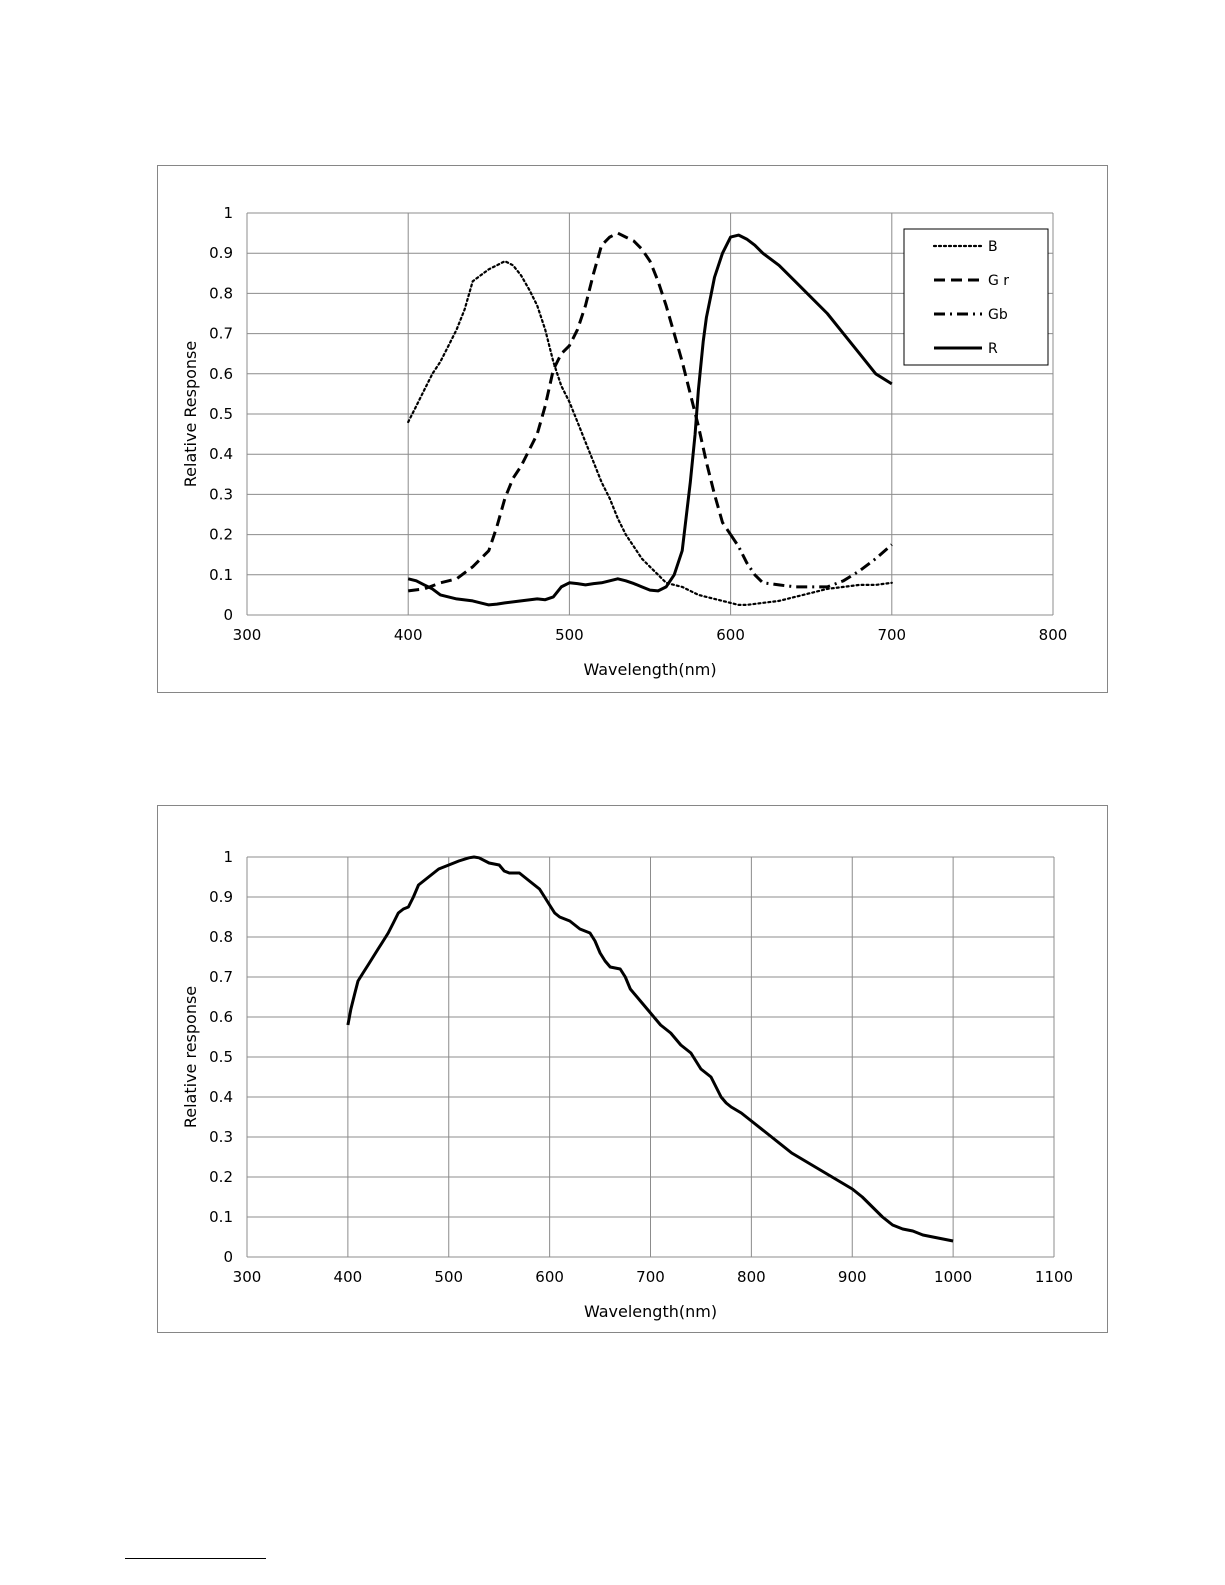 The height and width of the screenshot is (1585, 1225). I want to click on chart-2-y-tick-label: 1, so click(228, 857).